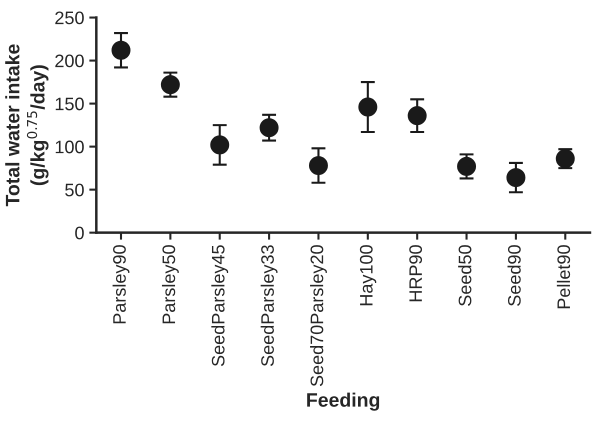 The width and height of the screenshot is (602, 439). What do you see at coordinates (70, 104) in the screenshot?
I see `y-tick-label: 150` at bounding box center [70, 104].